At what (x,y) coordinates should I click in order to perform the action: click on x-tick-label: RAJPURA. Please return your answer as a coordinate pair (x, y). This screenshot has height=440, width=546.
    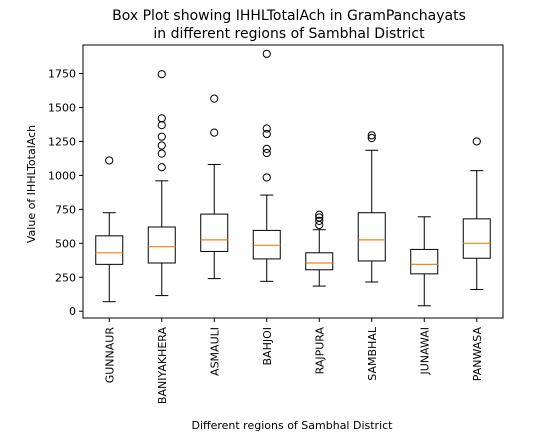
    Looking at the image, I should click on (319, 351).